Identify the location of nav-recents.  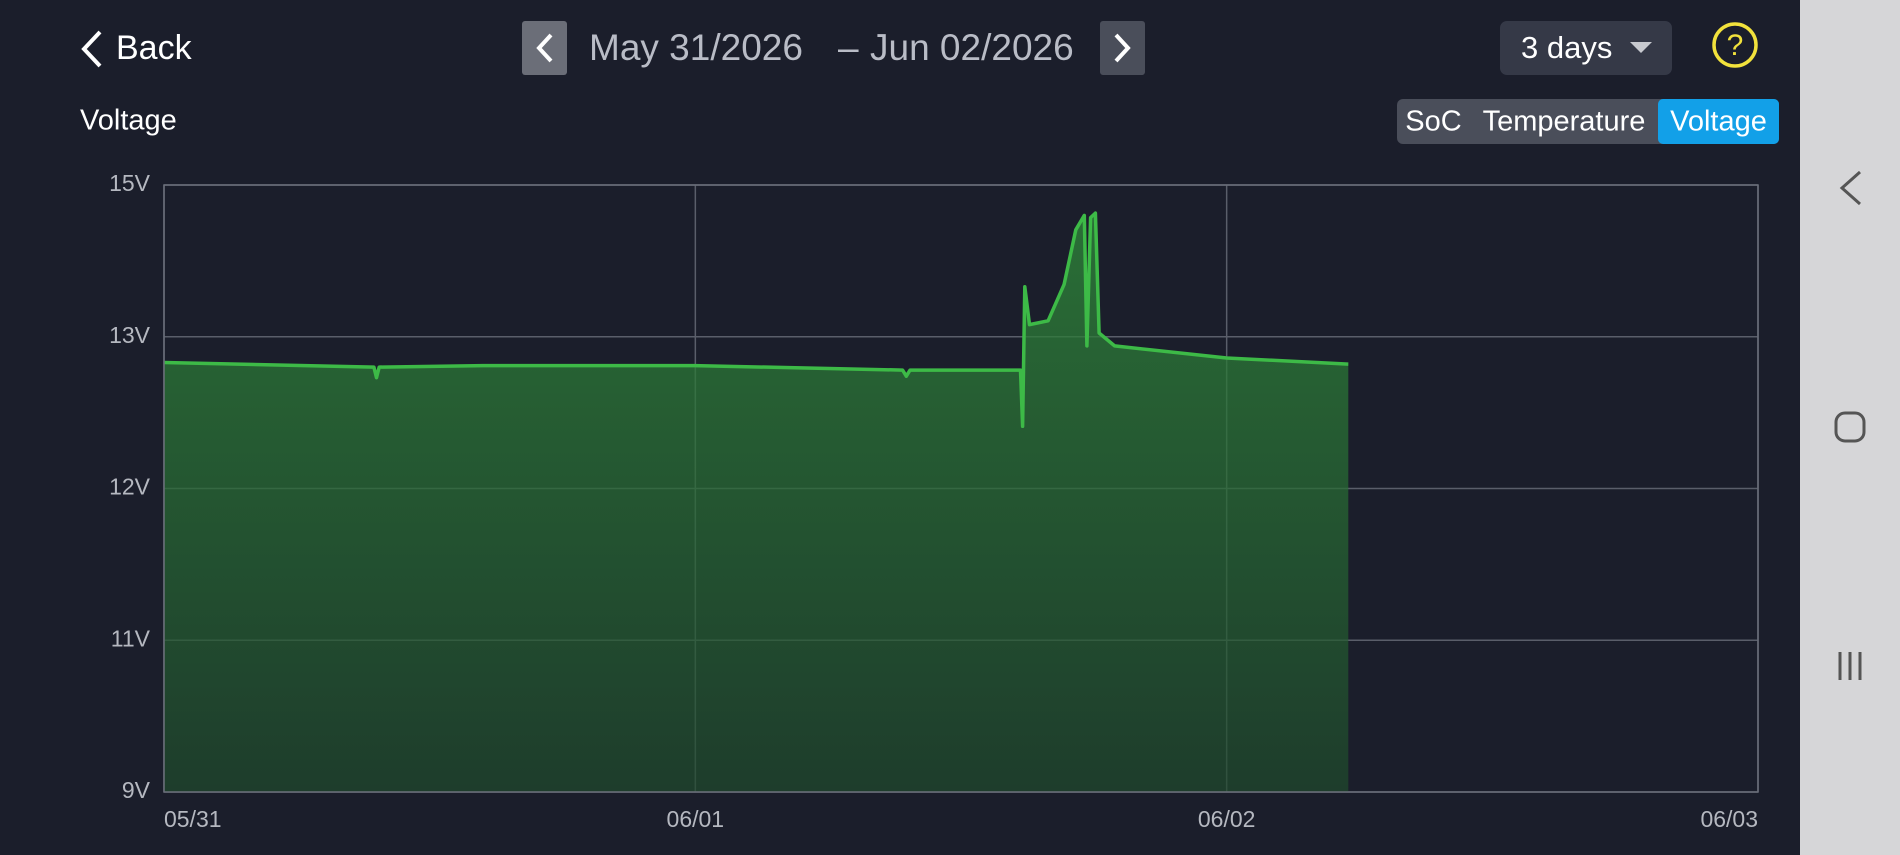
(1850, 666).